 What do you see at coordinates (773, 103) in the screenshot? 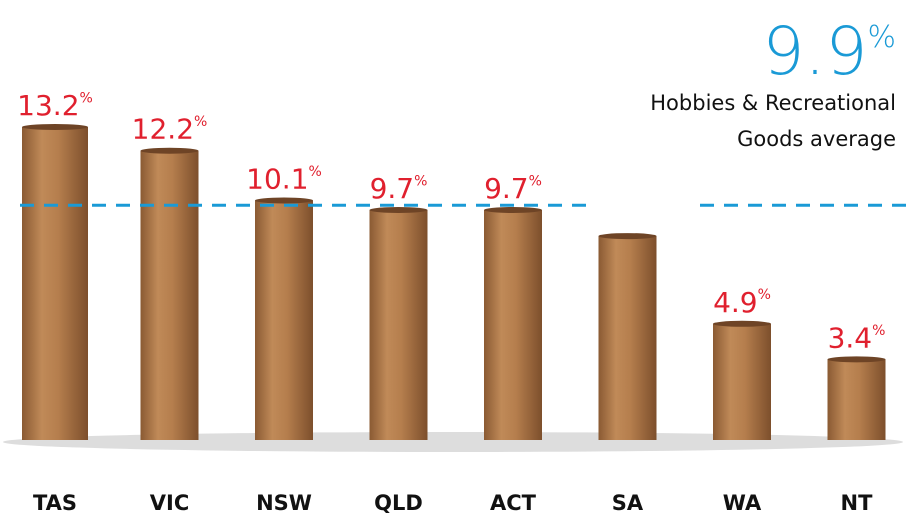
I see `average-caption: Hobbies & Recreational` at bounding box center [773, 103].